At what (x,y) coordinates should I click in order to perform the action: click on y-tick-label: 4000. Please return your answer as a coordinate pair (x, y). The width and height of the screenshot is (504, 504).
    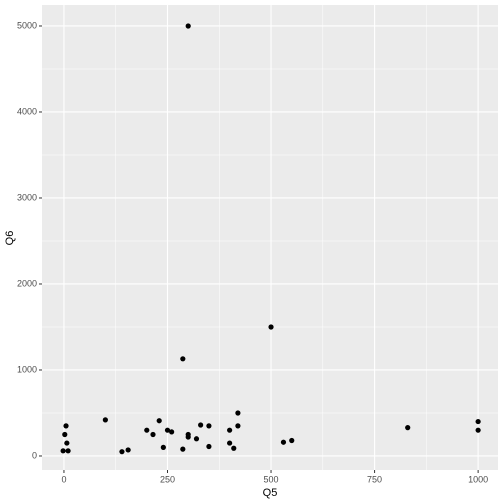
    Looking at the image, I should click on (27, 111).